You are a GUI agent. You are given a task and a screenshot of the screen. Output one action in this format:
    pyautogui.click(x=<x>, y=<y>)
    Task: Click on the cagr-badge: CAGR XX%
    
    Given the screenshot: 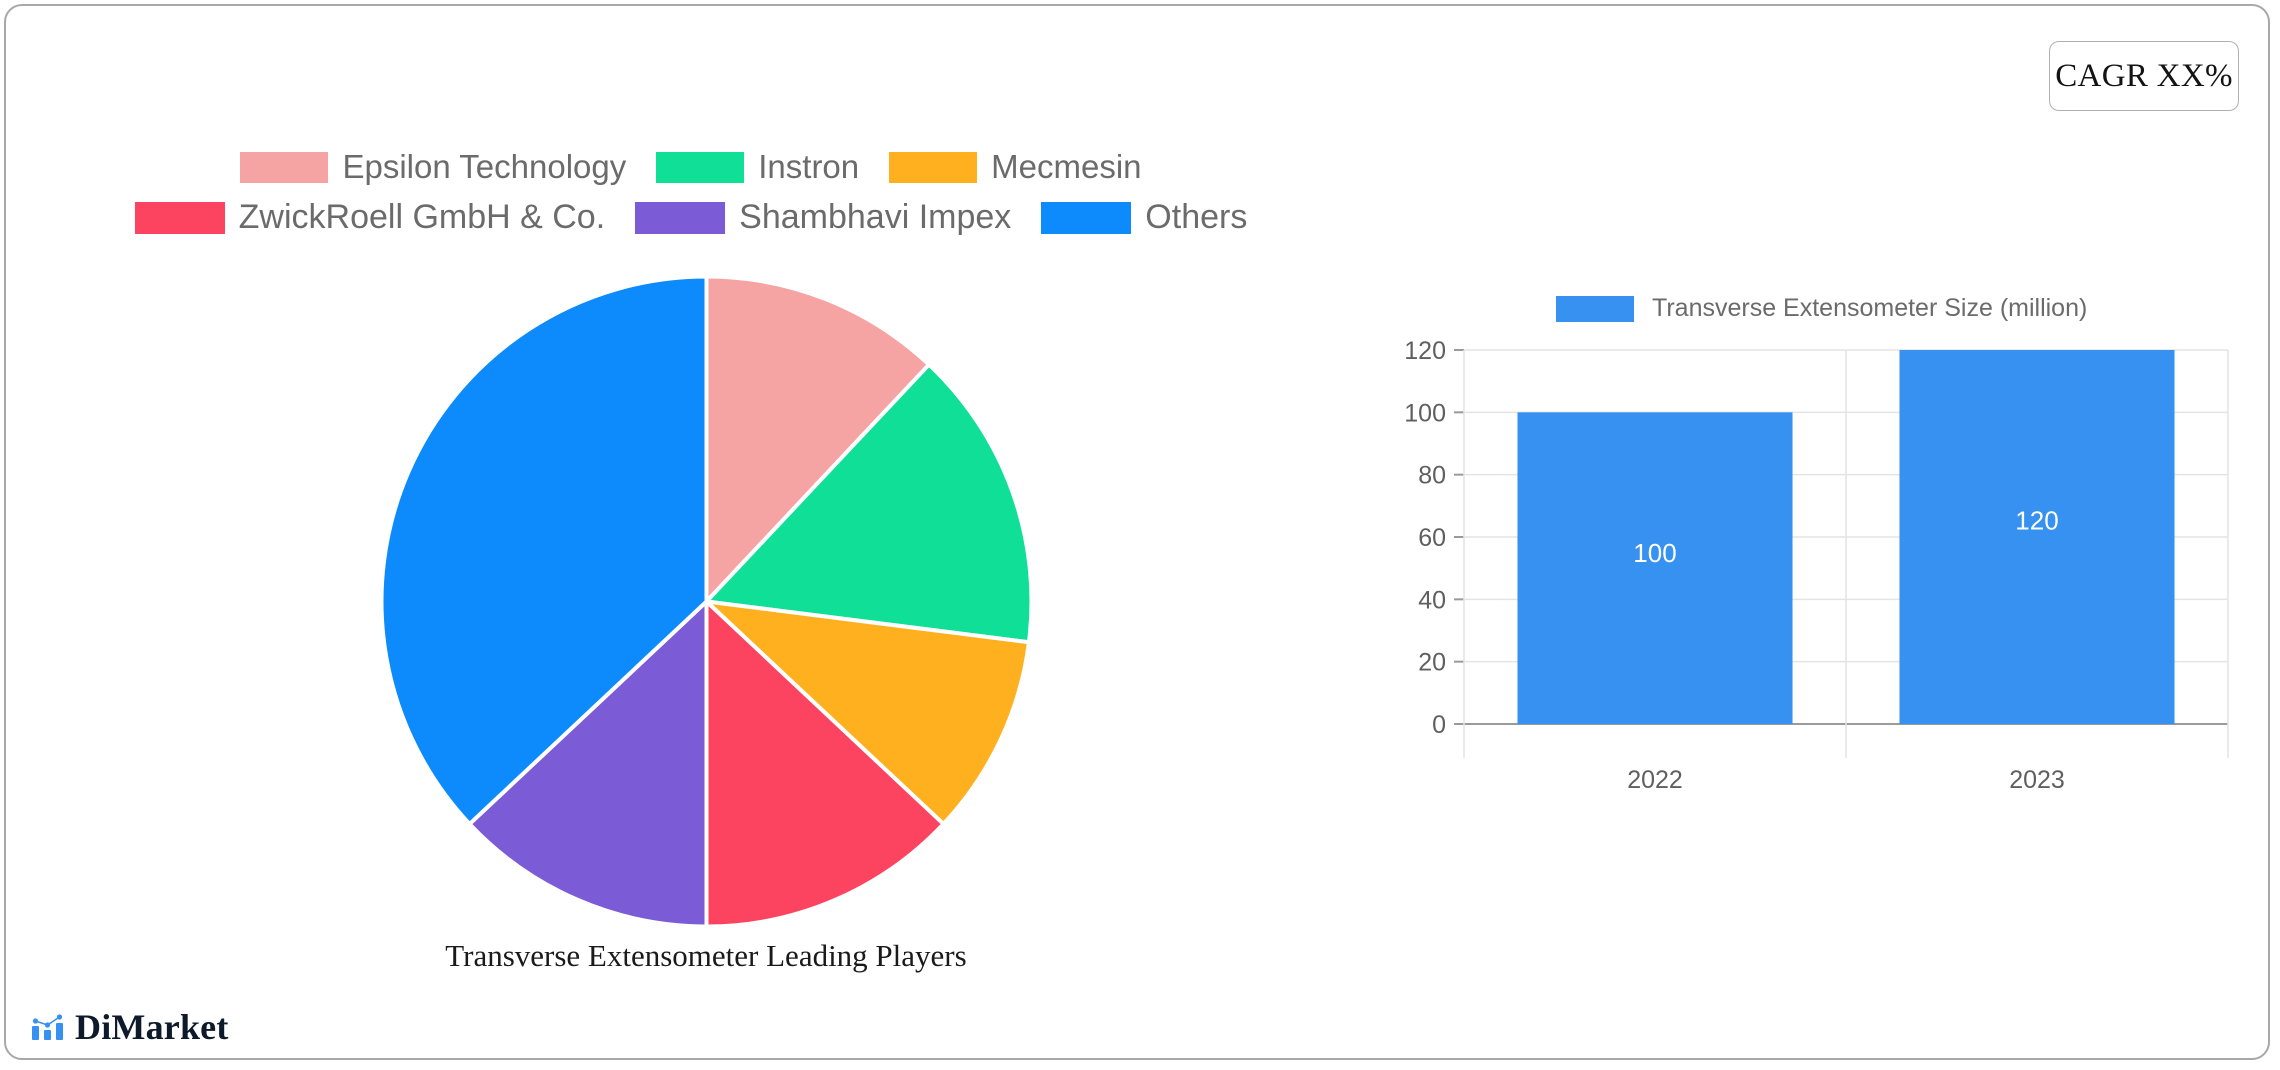 What is the action you would take?
    pyautogui.click(x=2144, y=76)
    